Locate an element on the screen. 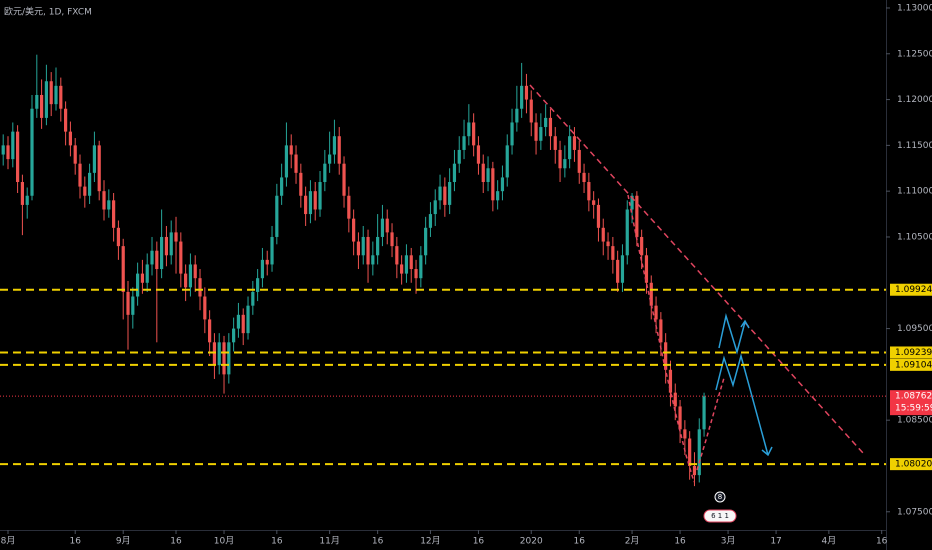  scenario-arrow is located at coordinates (732, 334).